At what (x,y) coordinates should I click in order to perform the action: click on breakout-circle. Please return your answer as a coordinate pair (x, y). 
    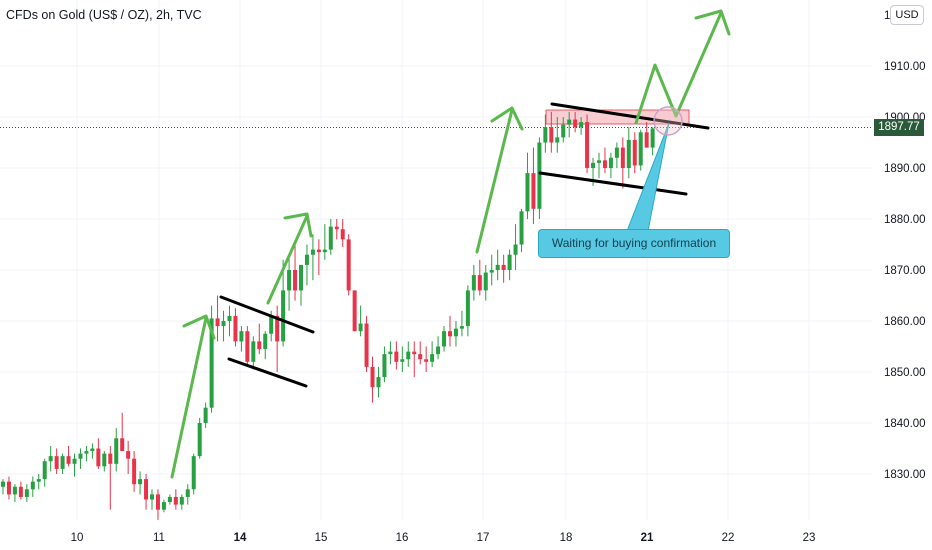
    Looking at the image, I should click on (668, 121).